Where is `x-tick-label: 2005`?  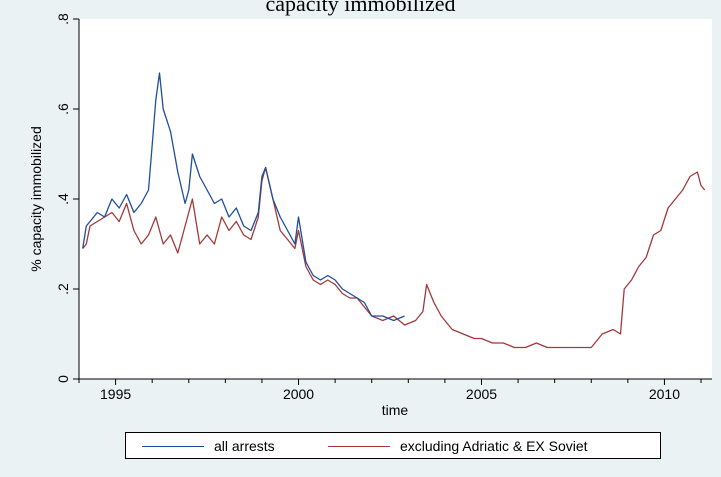 x-tick-label: 2005 is located at coordinates (481, 394).